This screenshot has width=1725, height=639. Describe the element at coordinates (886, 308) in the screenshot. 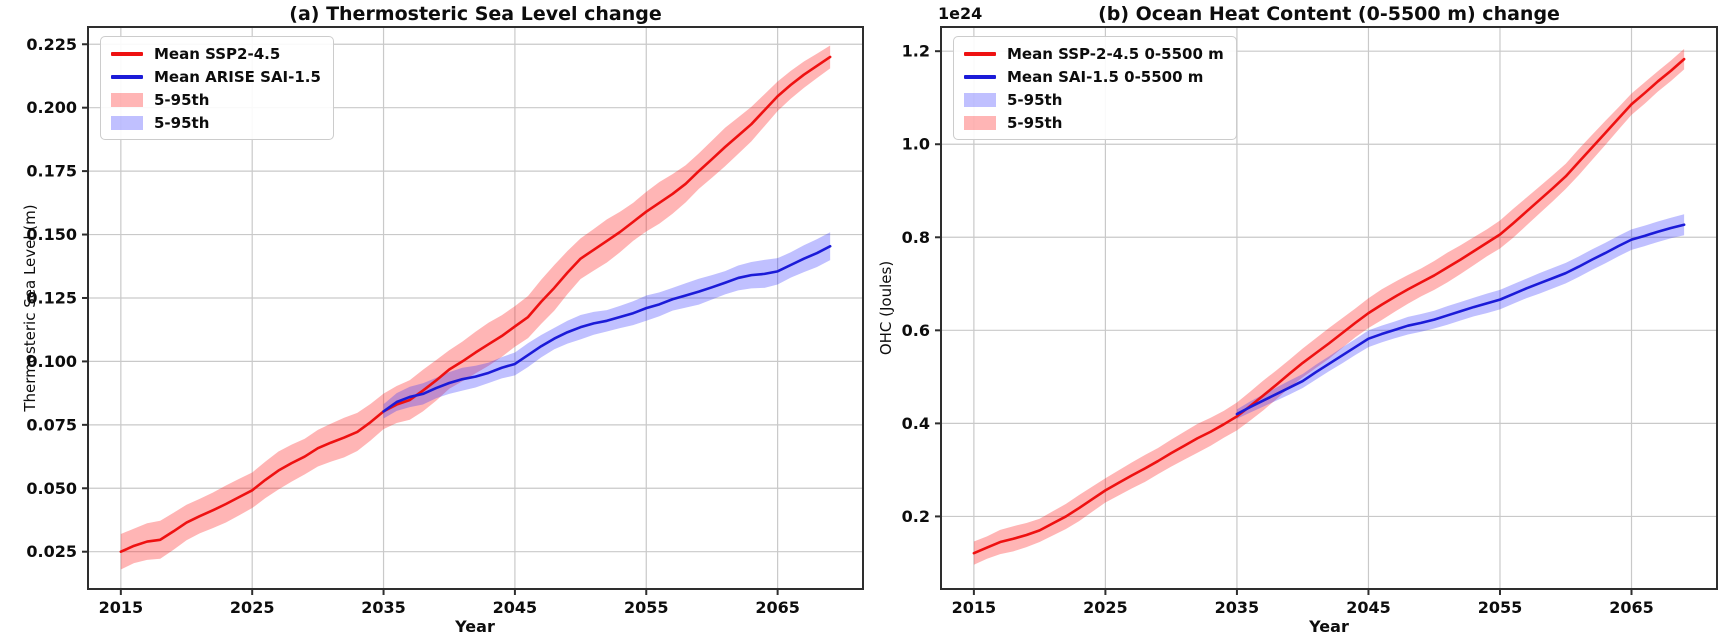

I see `panel-b-y-axis-label: OHC (Joules)` at that location.